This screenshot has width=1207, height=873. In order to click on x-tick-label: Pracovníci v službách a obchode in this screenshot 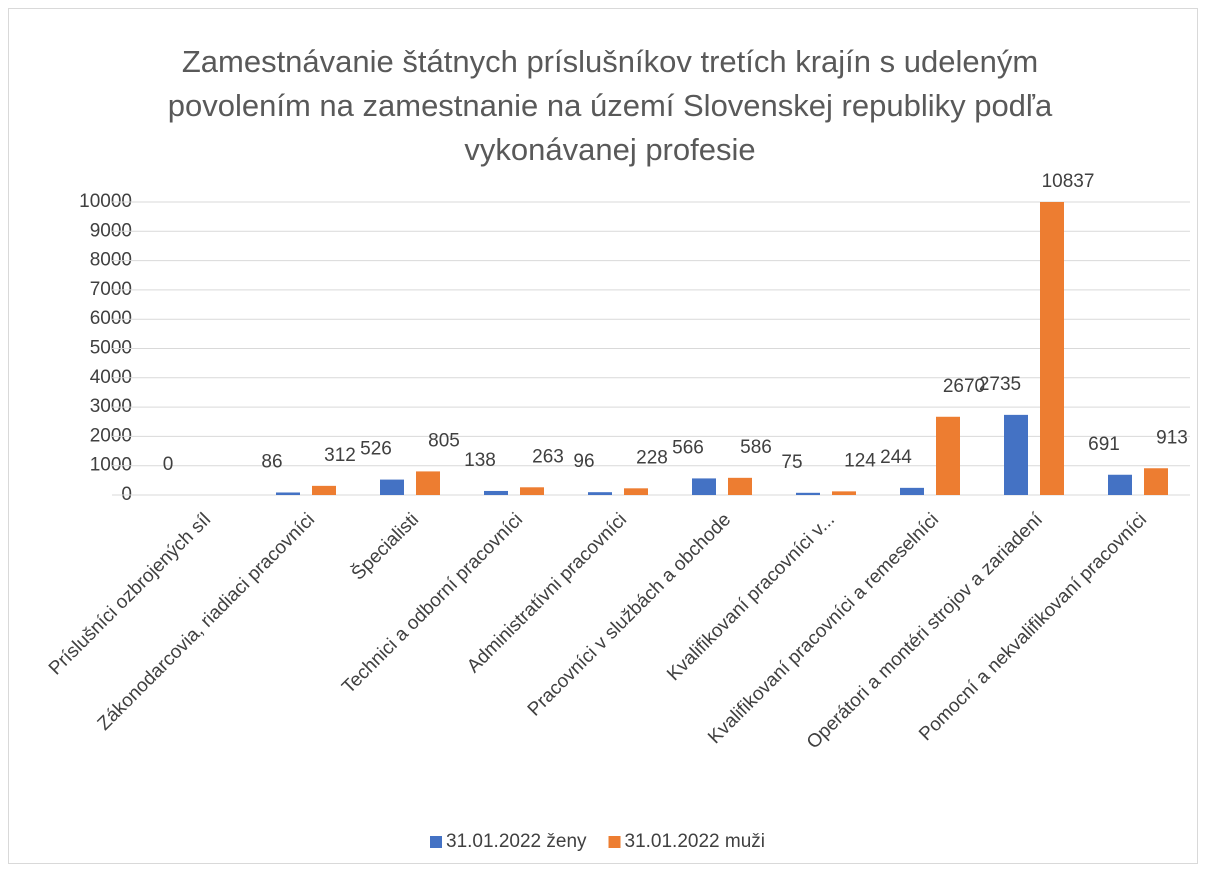, I will do `click(629, 614)`.